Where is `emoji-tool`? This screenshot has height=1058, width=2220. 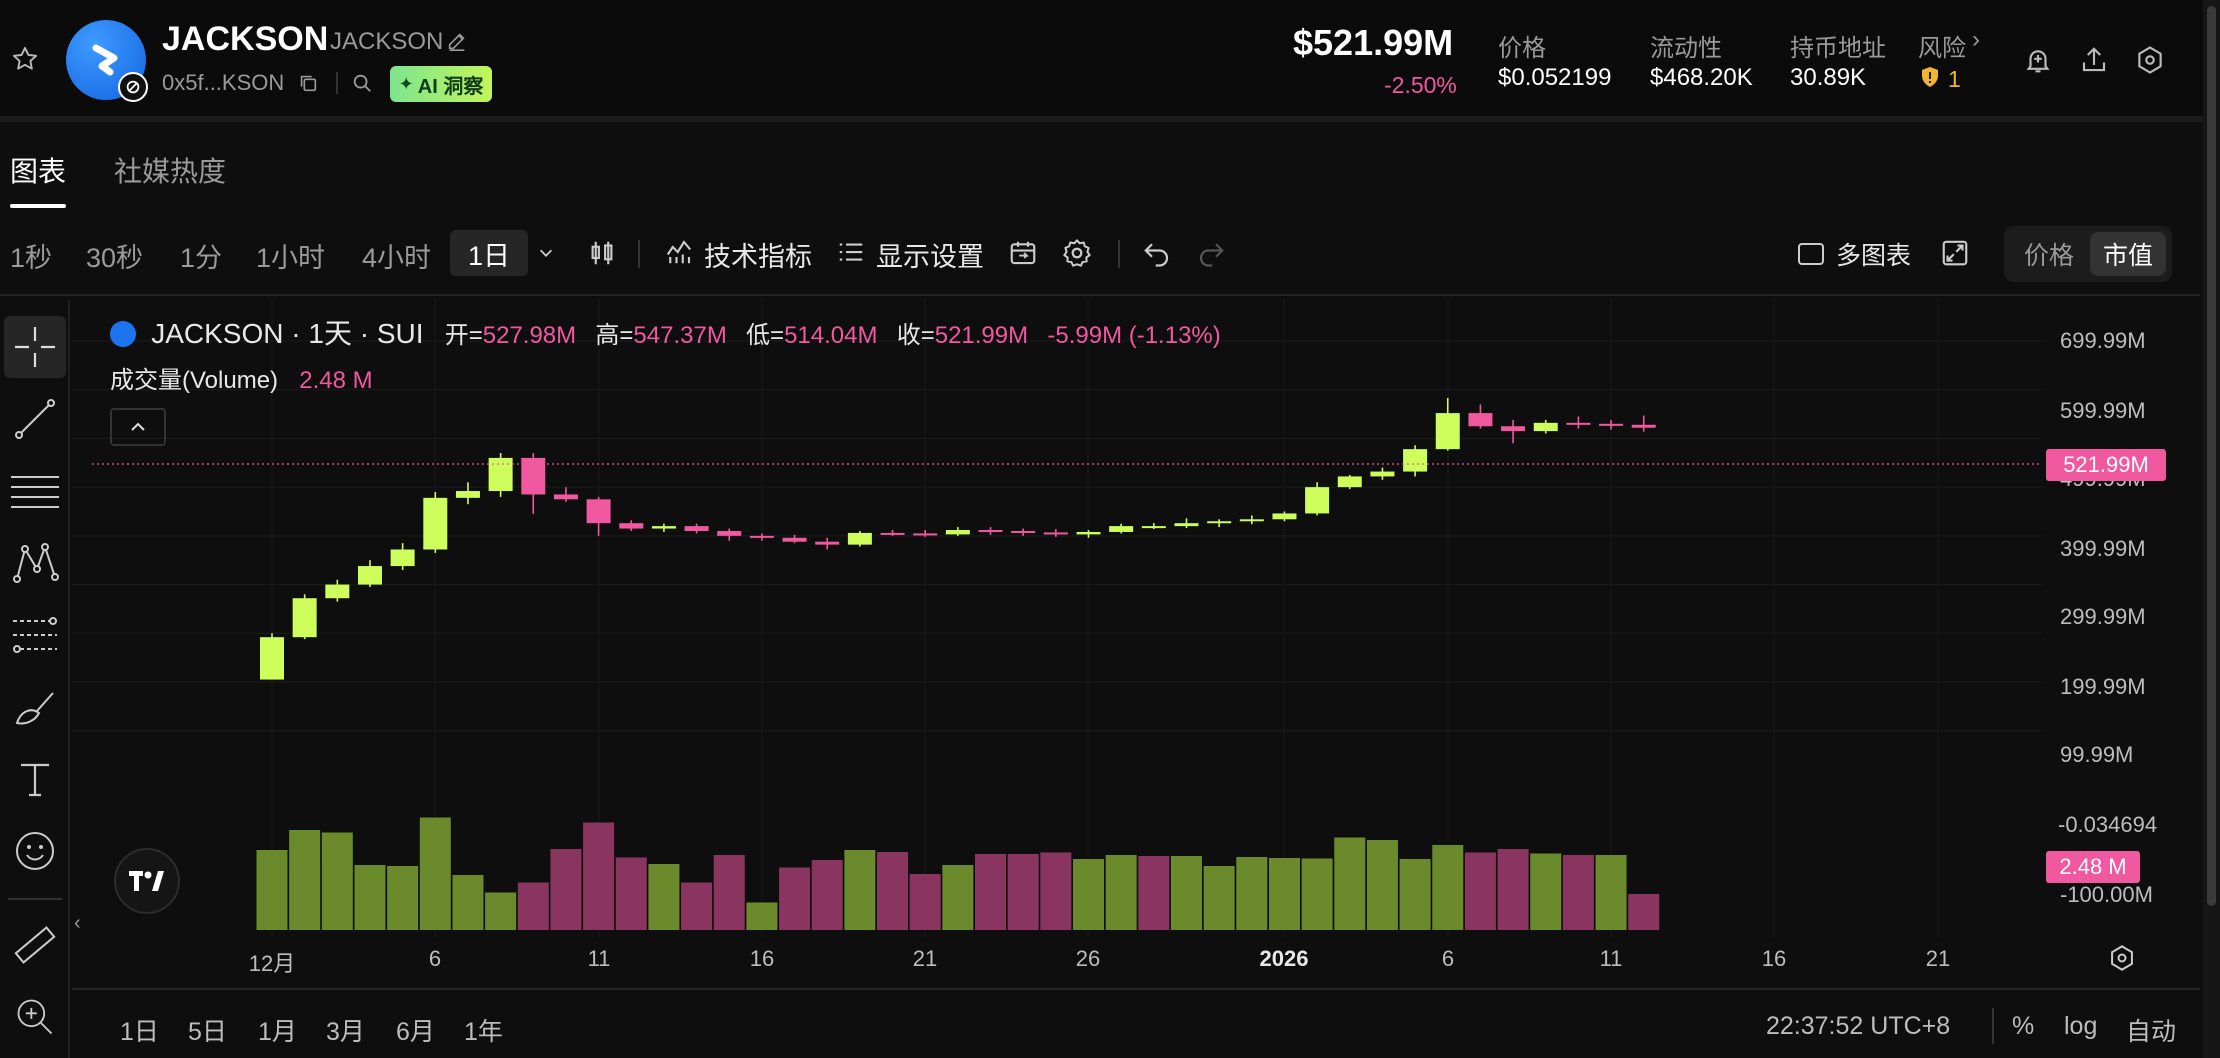 emoji-tool is located at coordinates (35, 851).